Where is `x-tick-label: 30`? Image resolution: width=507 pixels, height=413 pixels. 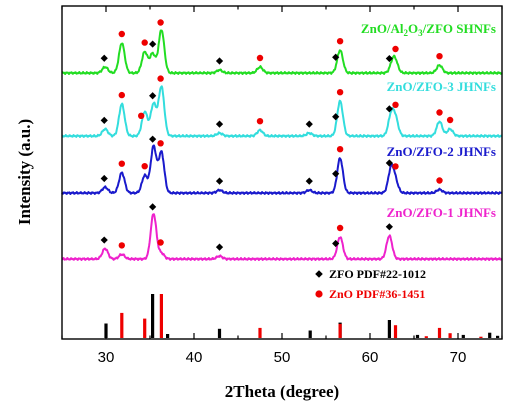 x-tick-label: 30 is located at coordinates (106, 357).